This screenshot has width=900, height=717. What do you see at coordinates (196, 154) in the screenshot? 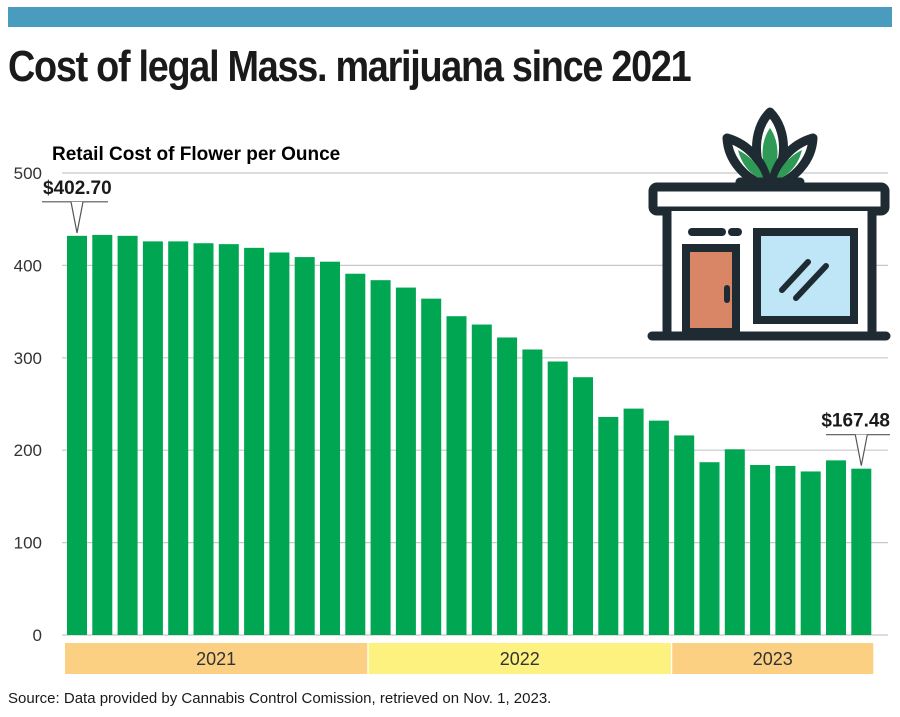
I see `y-axis-title: Retail Cost of Flower per Ounce` at bounding box center [196, 154].